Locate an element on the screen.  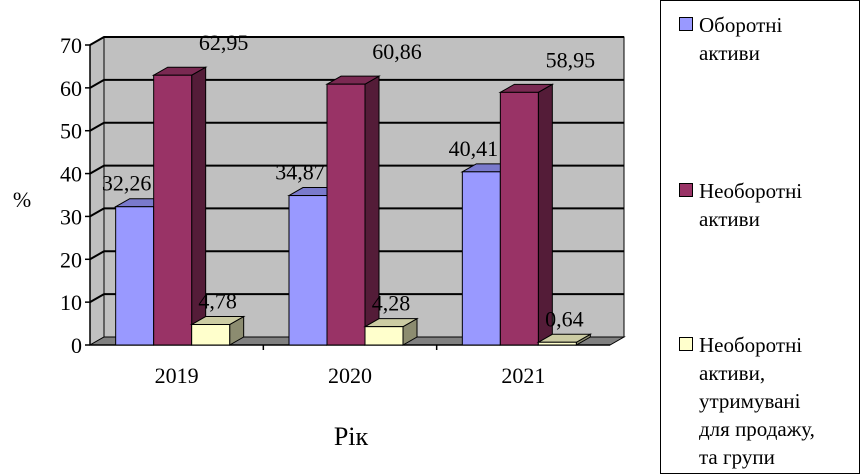
y-tick-label: 0 is located at coordinates (76, 345).